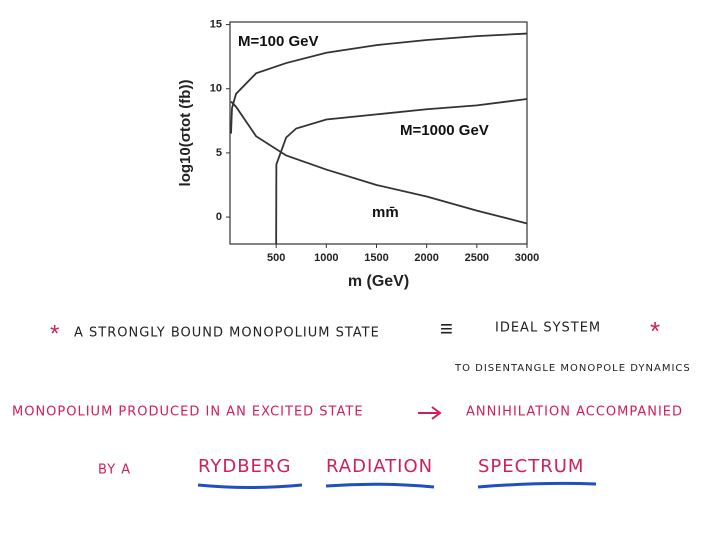 The width and height of the screenshot is (720, 540). Describe the element at coordinates (574, 412) in the screenshot. I see `note-text: ANNIHILATION ACCOMPANIED` at that location.